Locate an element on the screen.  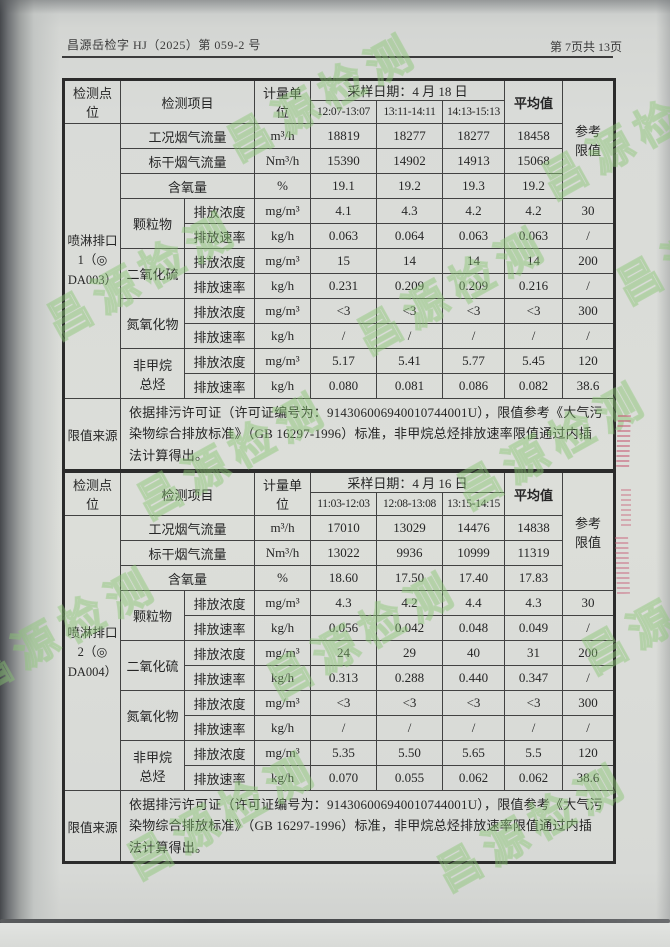
average-value-cell: 5.5 is located at coordinates (534, 753).